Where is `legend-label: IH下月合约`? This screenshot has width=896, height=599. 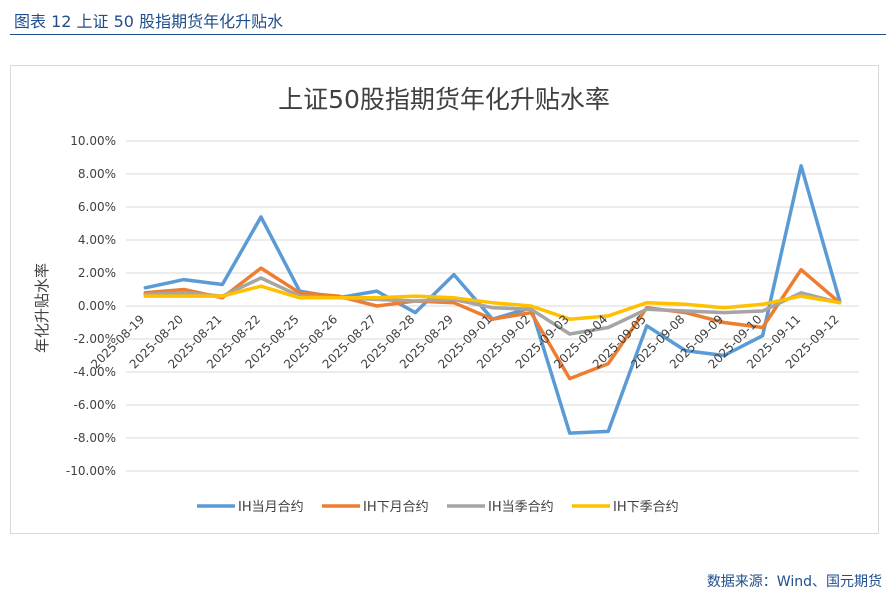
legend-label: IH下月合约 is located at coordinates (396, 507).